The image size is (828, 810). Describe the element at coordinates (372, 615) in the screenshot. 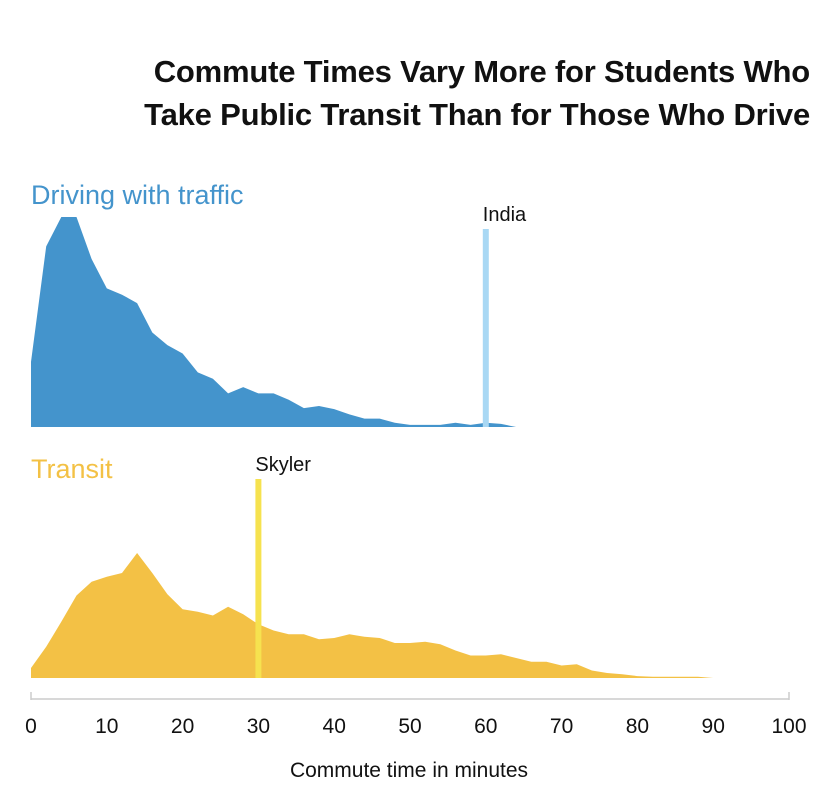

I see `transit-density-area` at that location.